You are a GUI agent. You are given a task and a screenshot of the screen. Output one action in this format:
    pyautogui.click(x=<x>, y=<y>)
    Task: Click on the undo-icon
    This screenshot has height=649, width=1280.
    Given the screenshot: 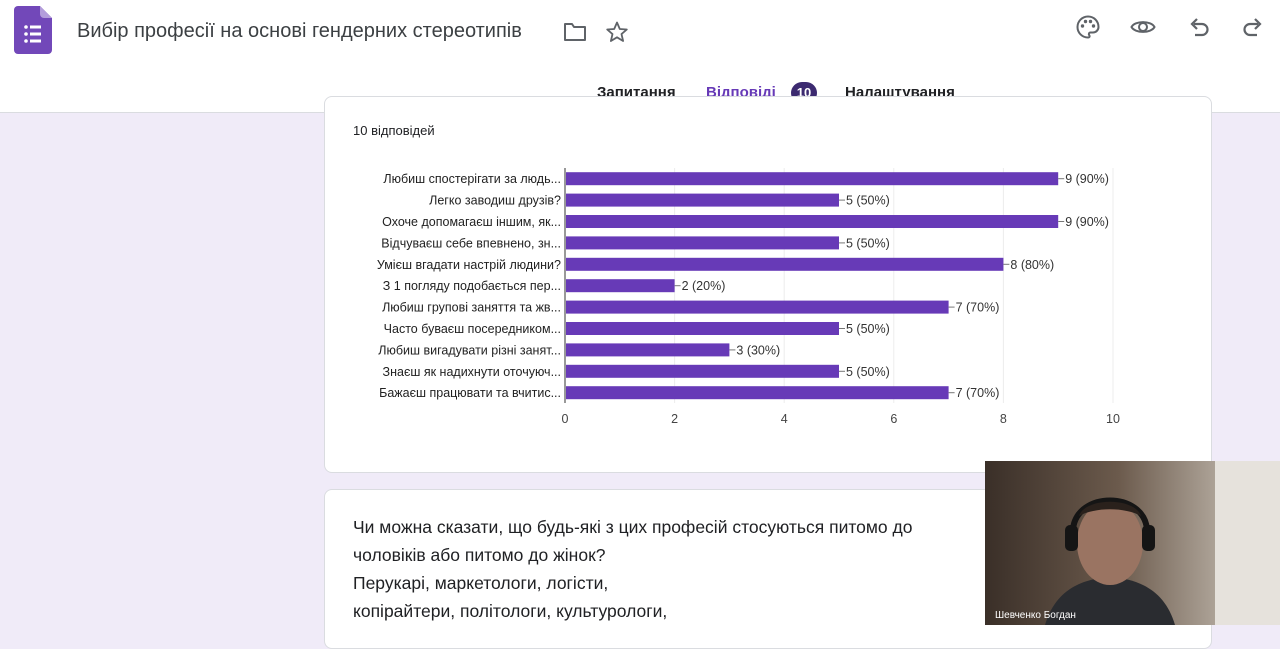 What is the action you would take?
    pyautogui.click(x=1199, y=27)
    